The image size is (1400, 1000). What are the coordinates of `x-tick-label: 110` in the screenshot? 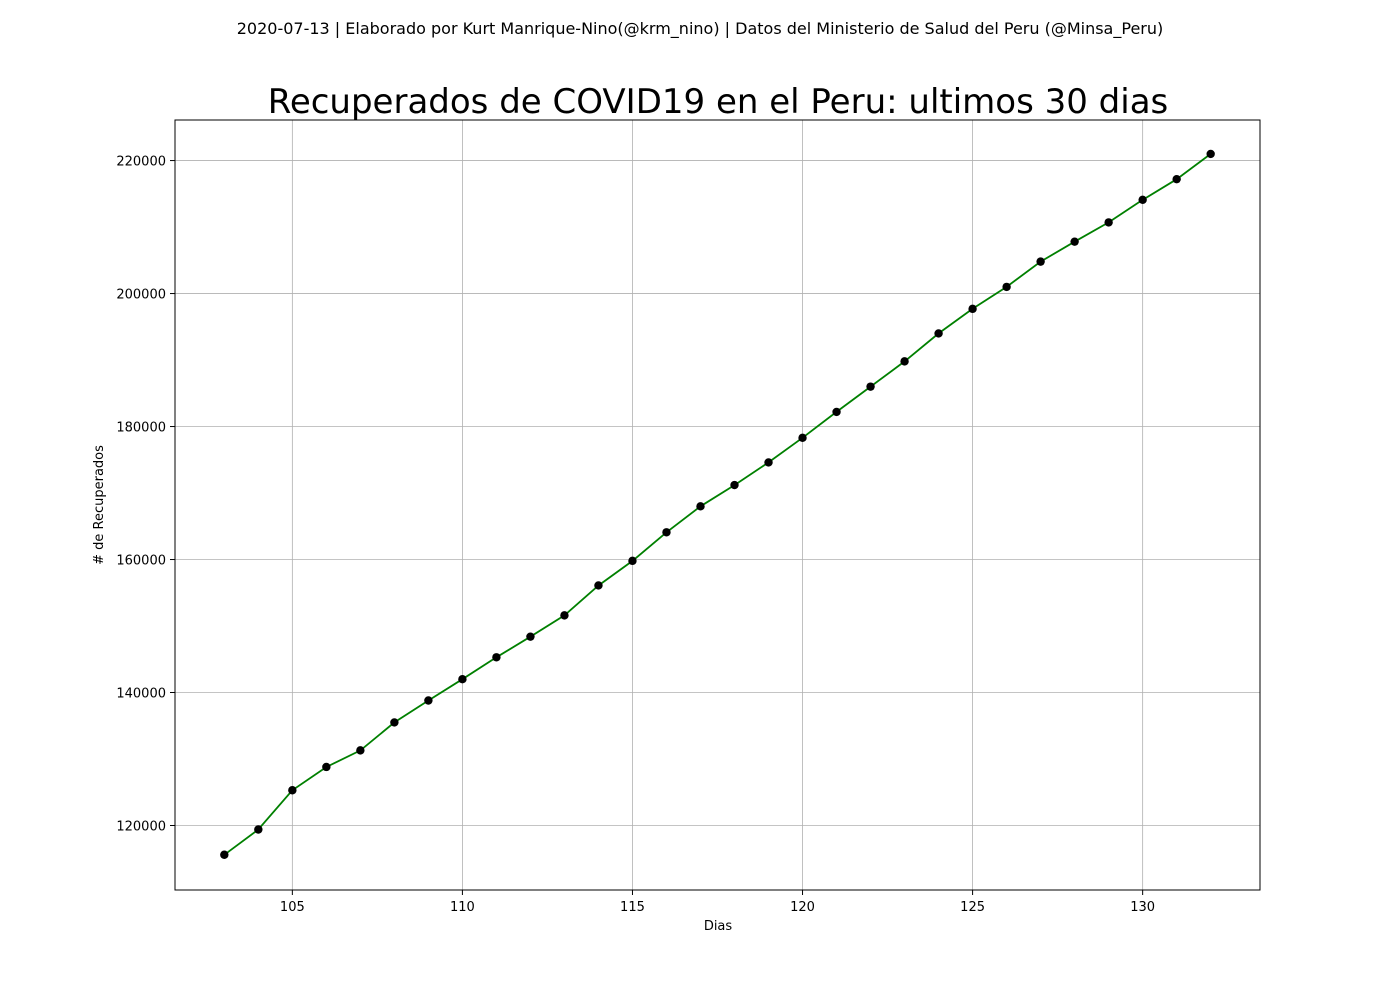 It's located at (462, 907).